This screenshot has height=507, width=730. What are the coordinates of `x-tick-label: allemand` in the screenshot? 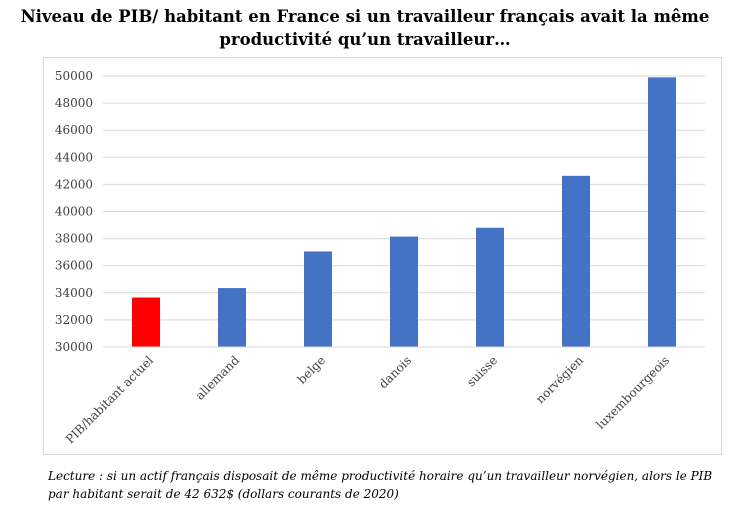 It's located at (218, 378).